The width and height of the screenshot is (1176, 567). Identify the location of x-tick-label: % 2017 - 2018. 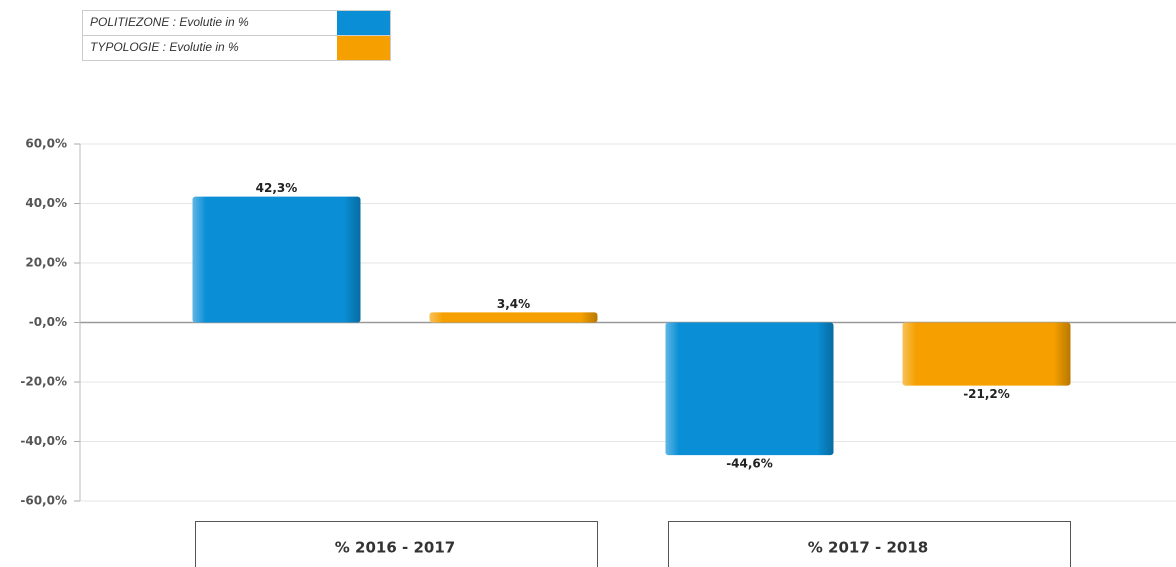
(868, 548).